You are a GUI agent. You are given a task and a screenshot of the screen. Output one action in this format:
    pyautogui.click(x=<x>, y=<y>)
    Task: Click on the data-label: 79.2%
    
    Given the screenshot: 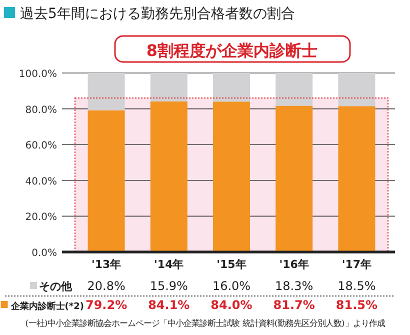 What is the action you would take?
    pyautogui.click(x=106, y=305)
    